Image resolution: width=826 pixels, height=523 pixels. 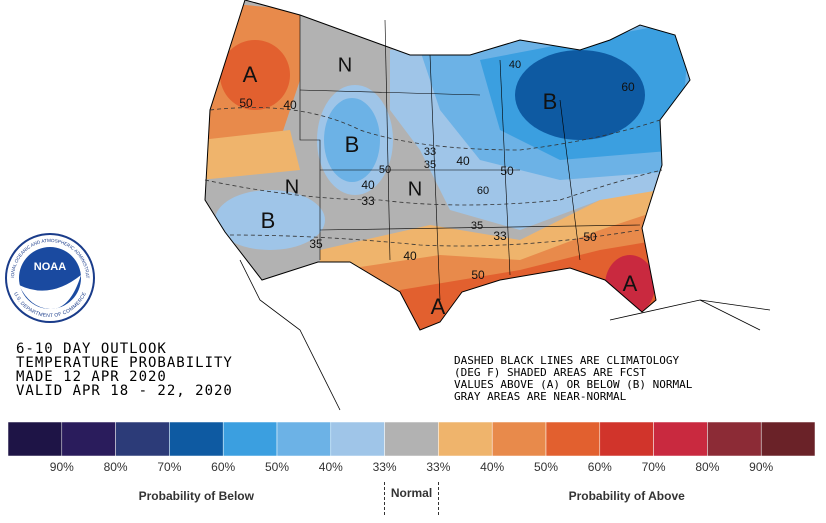 I want to click on climatology-lines, so click(x=433, y=177).